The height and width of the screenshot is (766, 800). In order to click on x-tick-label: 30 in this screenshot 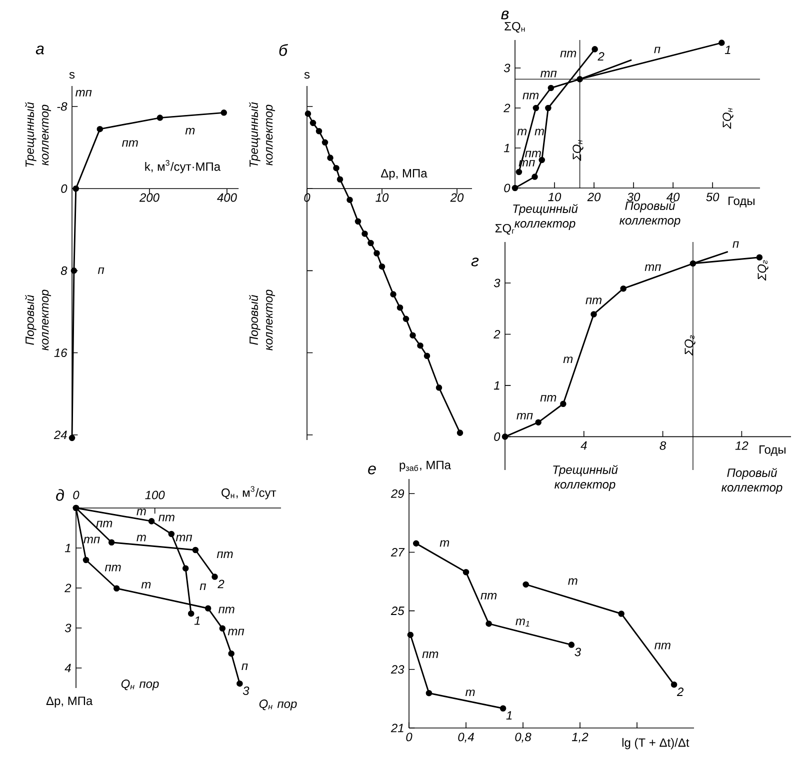, I will do `click(633, 197)`.